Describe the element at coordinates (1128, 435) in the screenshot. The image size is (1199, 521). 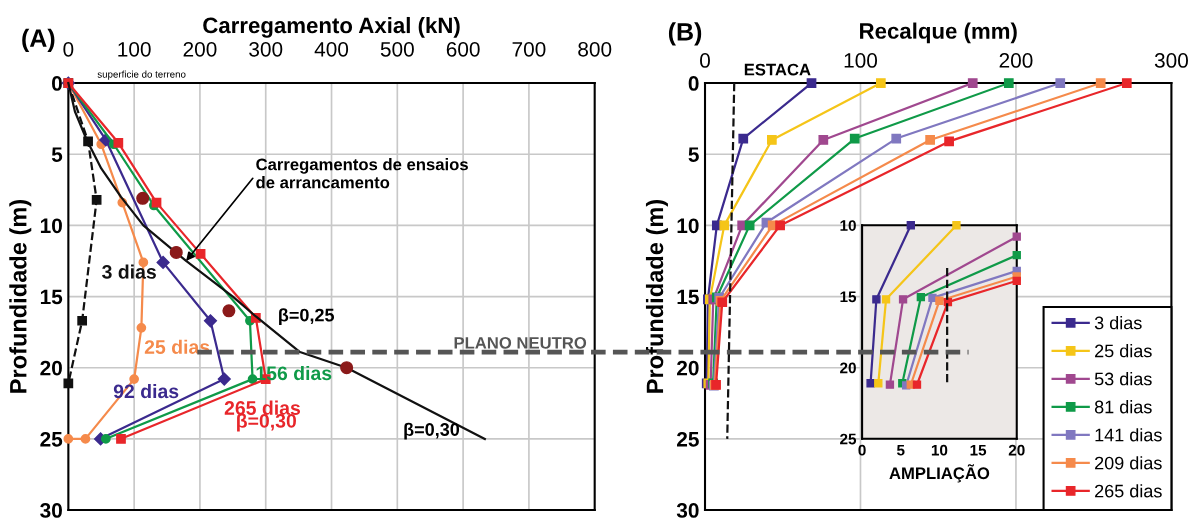
I see `legend-label: 141 dias` at that location.